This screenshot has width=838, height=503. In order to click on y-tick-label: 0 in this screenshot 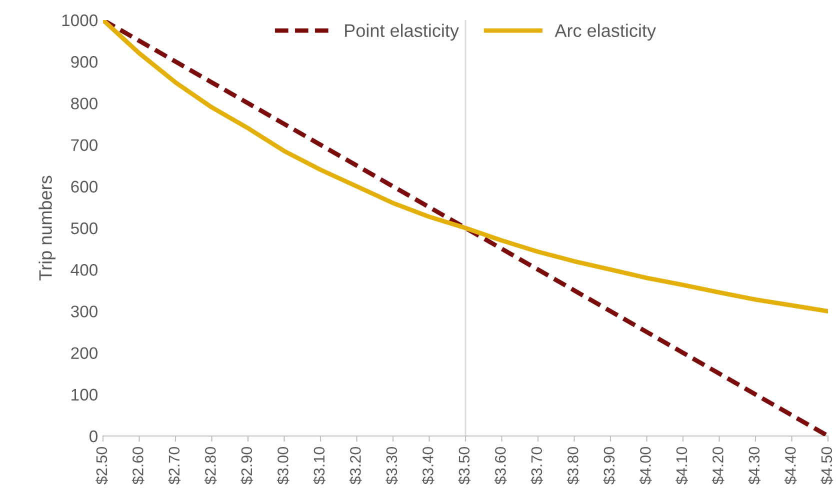, I will do `click(94, 436)`.